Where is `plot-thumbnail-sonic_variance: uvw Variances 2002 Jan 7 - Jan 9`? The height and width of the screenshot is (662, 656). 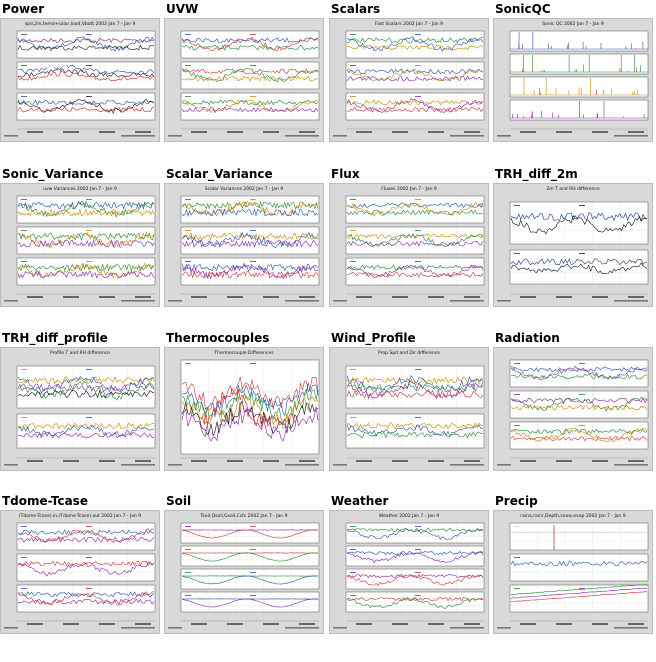
plot-thumbnail-sonic_variance: uvw Variances 2002 Jan 7 - Jan 9 is located at coordinates (80, 245).